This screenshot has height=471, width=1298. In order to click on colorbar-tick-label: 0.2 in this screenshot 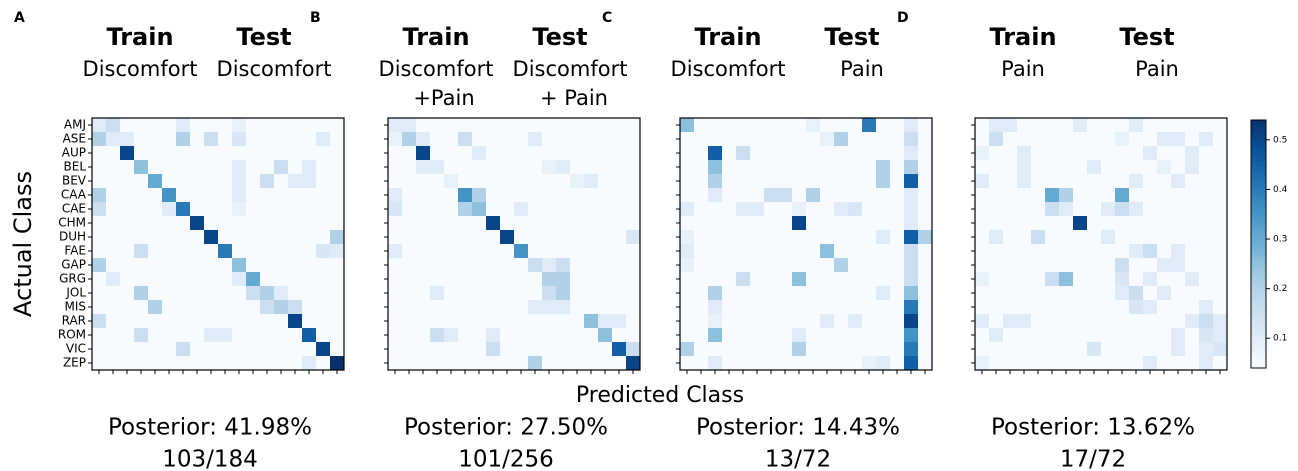, I will do `click(1280, 289)`.